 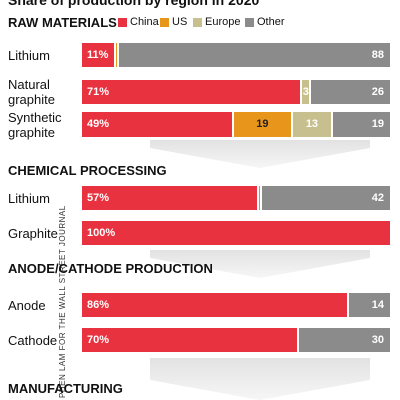 What do you see at coordinates (98, 92) in the screenshot?
I see `value-label: 71%` at bounding box center [98, 92].